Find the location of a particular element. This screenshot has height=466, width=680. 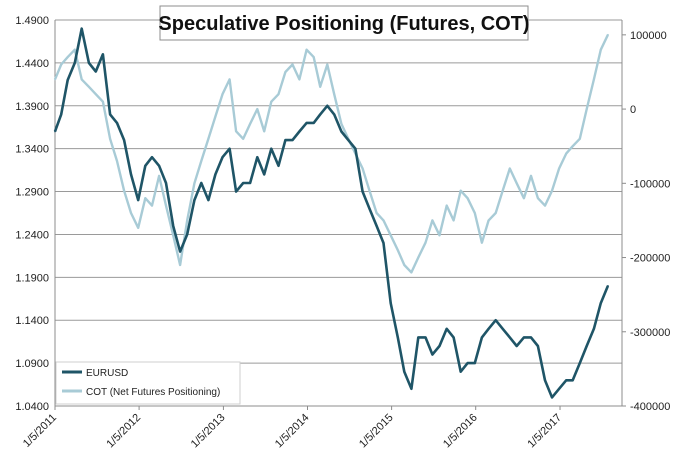

left-tick-label-6: 1.1900 is located at coordinates (32, 278).